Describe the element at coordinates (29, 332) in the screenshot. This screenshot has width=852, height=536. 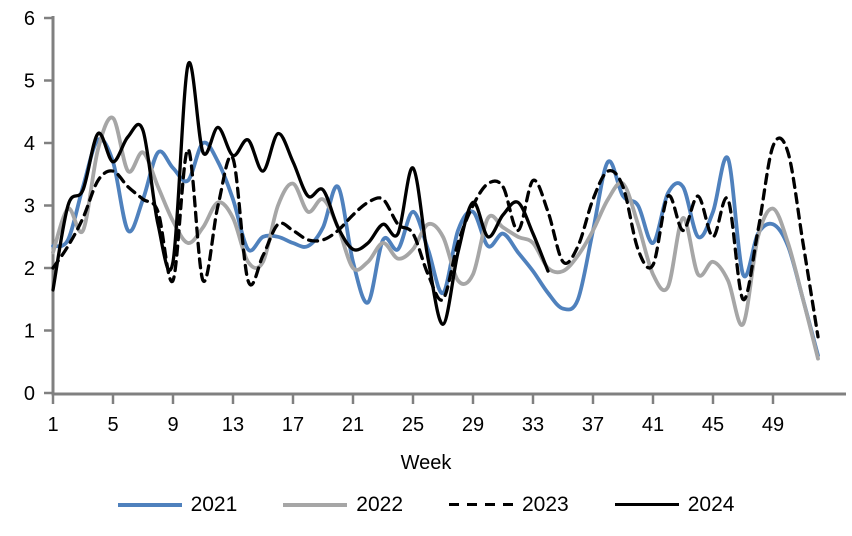
I see `y-tick-label: 1` at that location.